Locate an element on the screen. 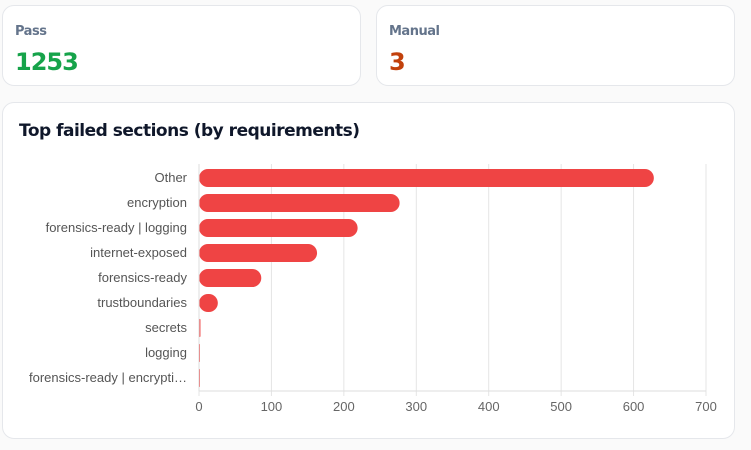 Image resolution: width=751 pixels, height=450 pixels. x-tick-label: 200 is located at coordinates (344, 406).